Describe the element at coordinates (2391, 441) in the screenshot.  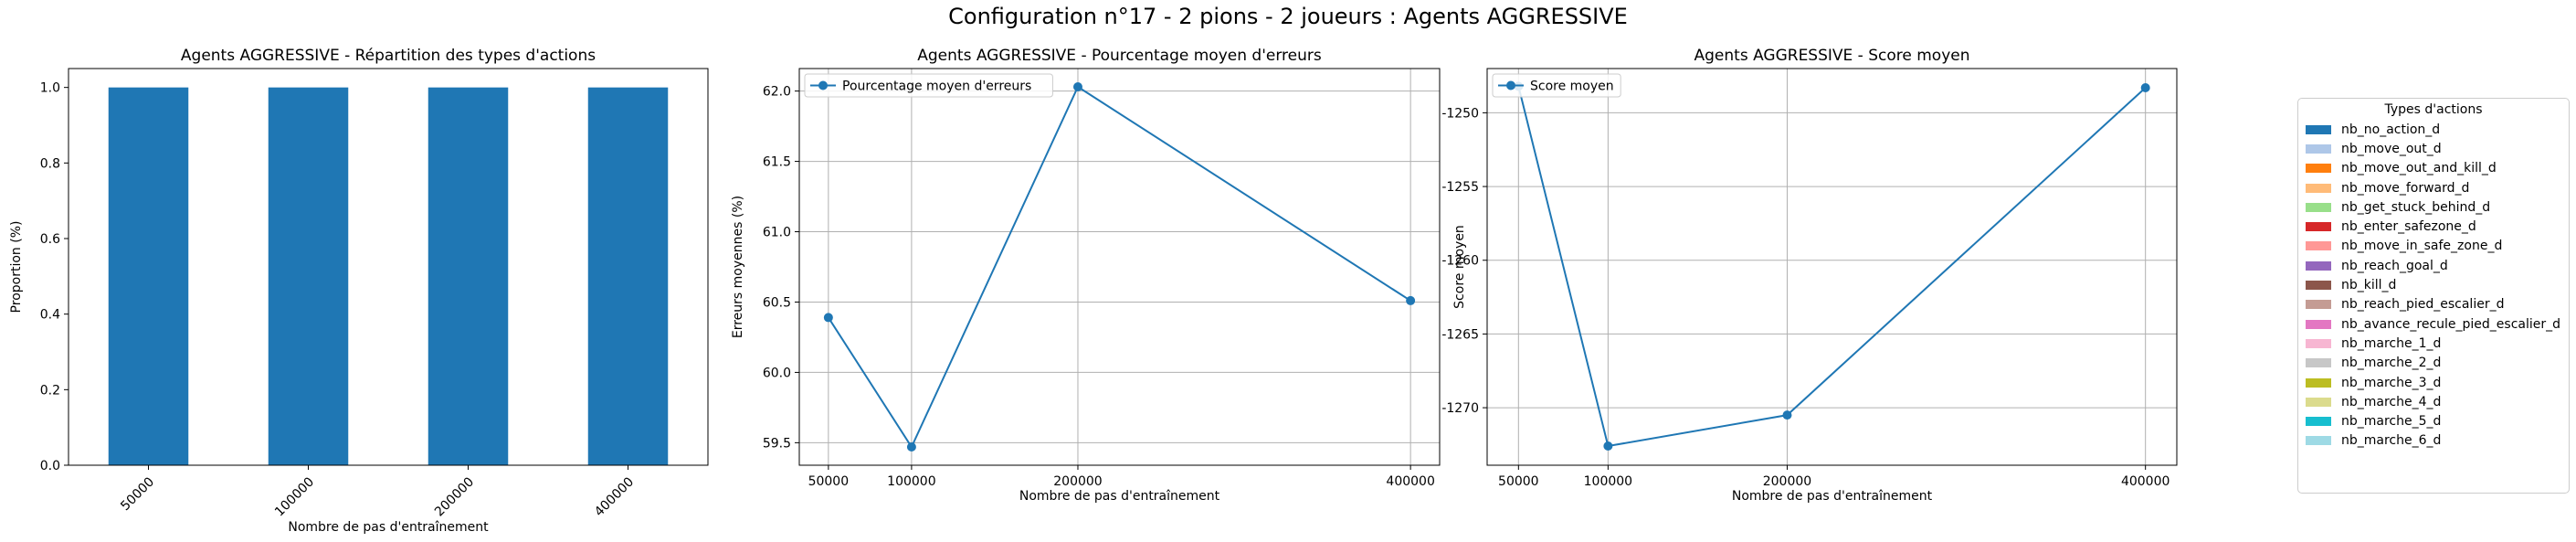
I see `legend-label: nb_marche_6_d` at that location.